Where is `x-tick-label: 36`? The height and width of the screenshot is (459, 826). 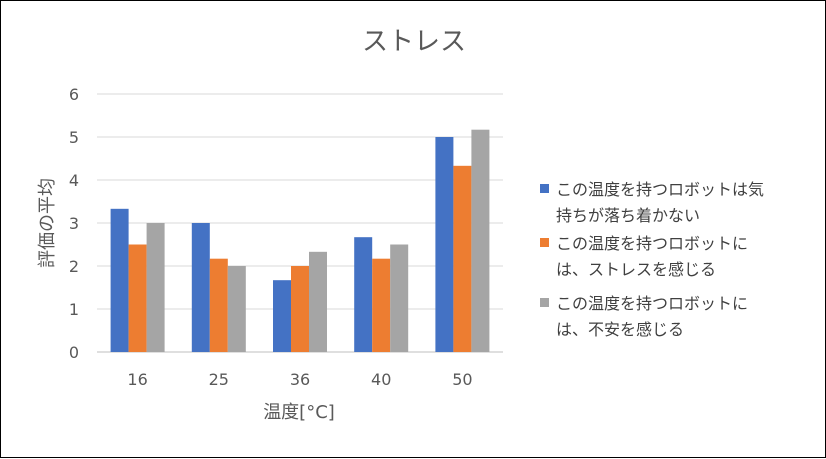 x-tick-label: 36 is located at coordinates (300, 379).